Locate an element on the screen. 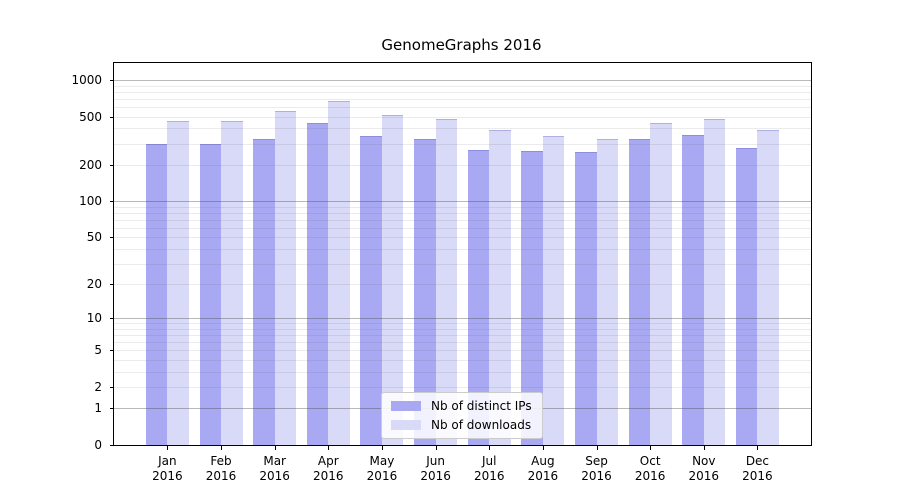 This screenshot has height=500, width=900. bar-downloads-may is located at coordinates (392, 279).